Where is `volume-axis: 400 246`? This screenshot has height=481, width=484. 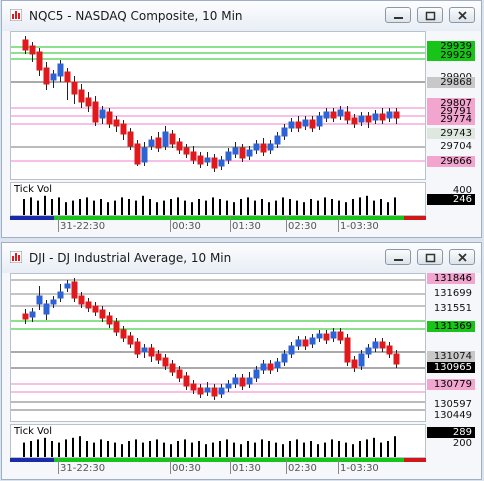
volume-axis: 400 246 is located at coordinates (452, 199).